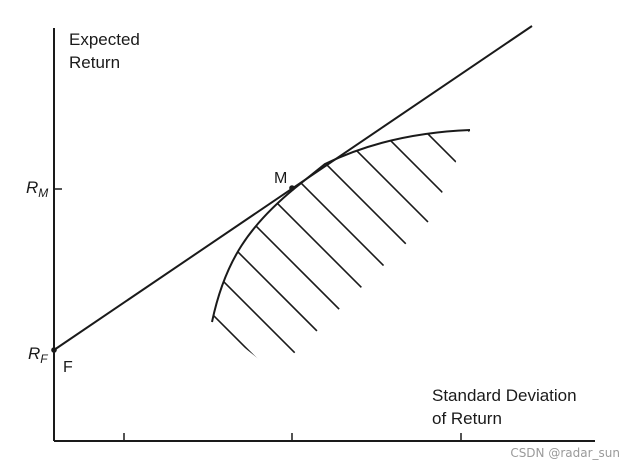  I want to click on risk-free-rate-subscript: F, so click(44, 359).